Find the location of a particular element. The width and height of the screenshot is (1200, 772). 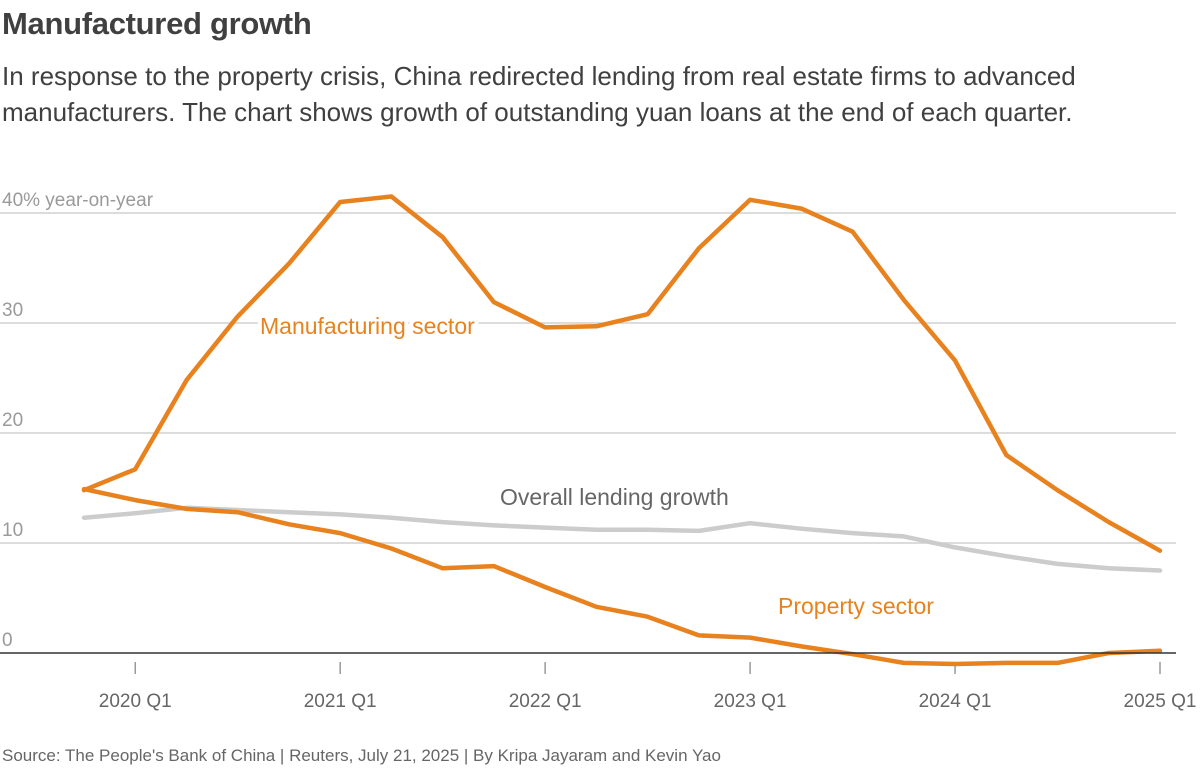

x-tick-label-2020-Q1: 2020 Q1 is located at coordinates (135, 701).